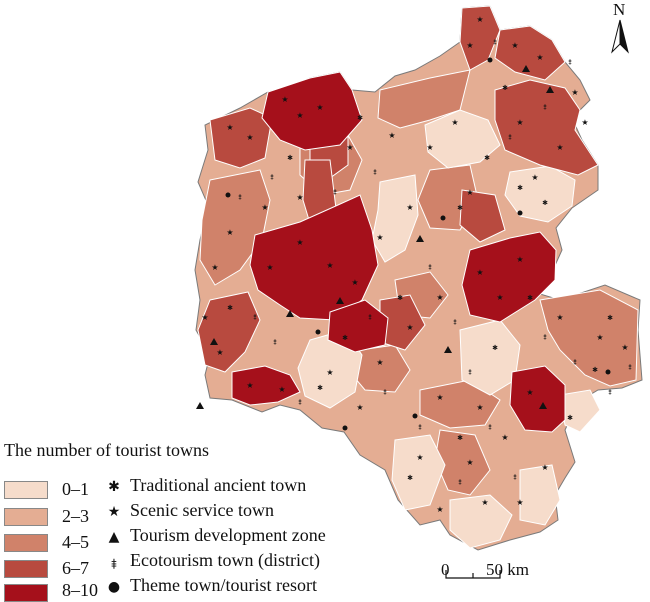 The width and height of the screenshot is (650, 602). What do you see at coordinates (75, 542) in the screenshot?
I see `legend-class-label: 4–5` at bounding box center [75, 542].